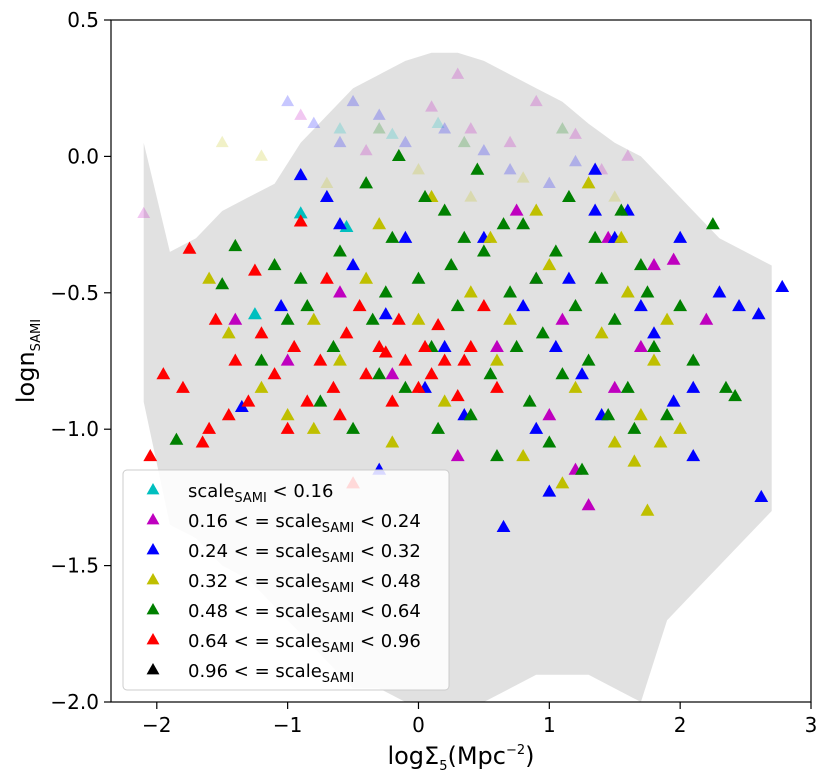  I want to click on x-tick-label: −1, so click(287, 725).